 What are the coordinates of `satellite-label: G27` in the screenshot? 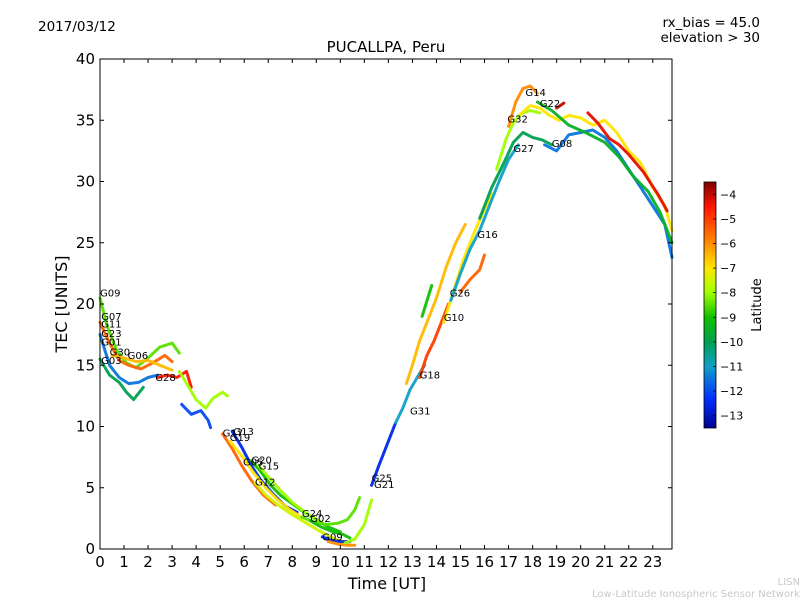 It's located at (523, 149).